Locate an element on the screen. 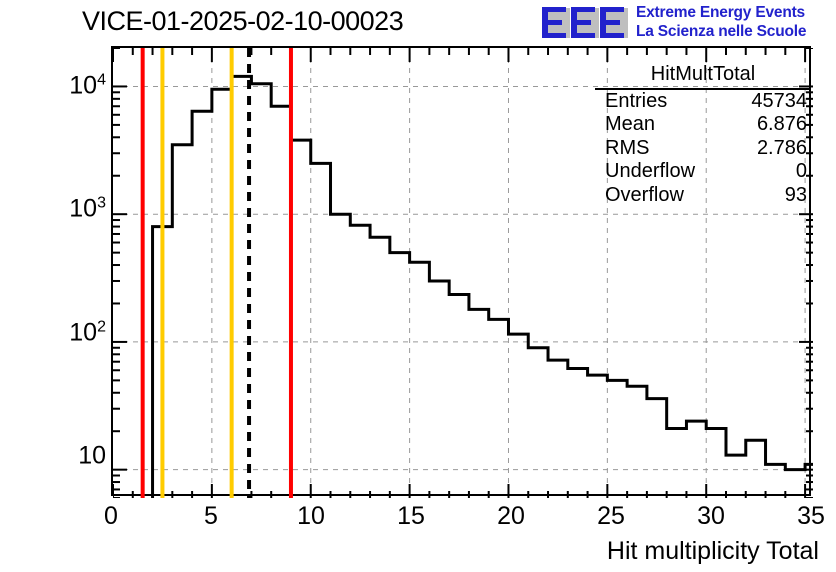 This screenshot has width=836, height=572. stats-row: RMS 2.786 is located at coordinates (703, 149).